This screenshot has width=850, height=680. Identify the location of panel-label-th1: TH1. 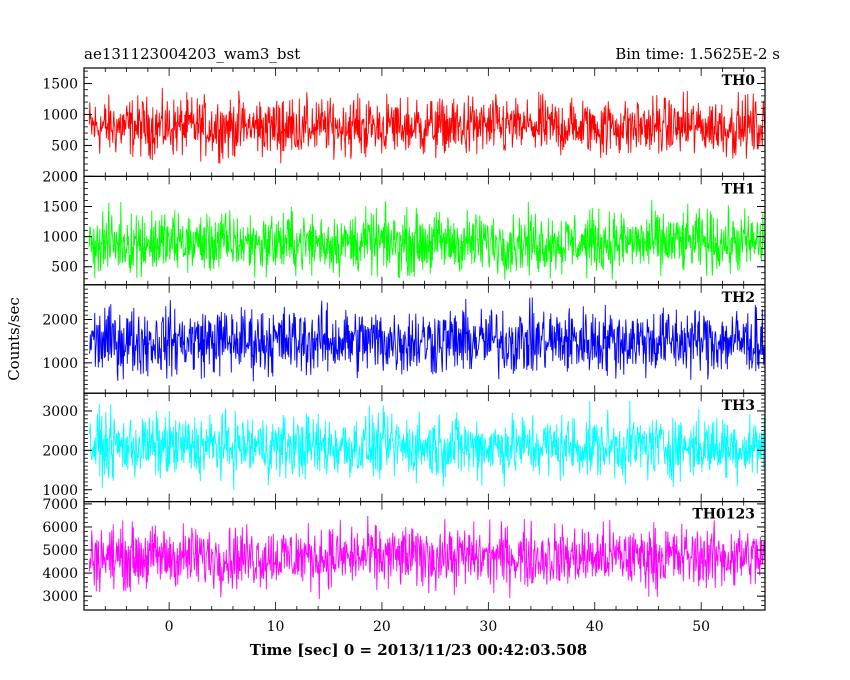
(738, 189).